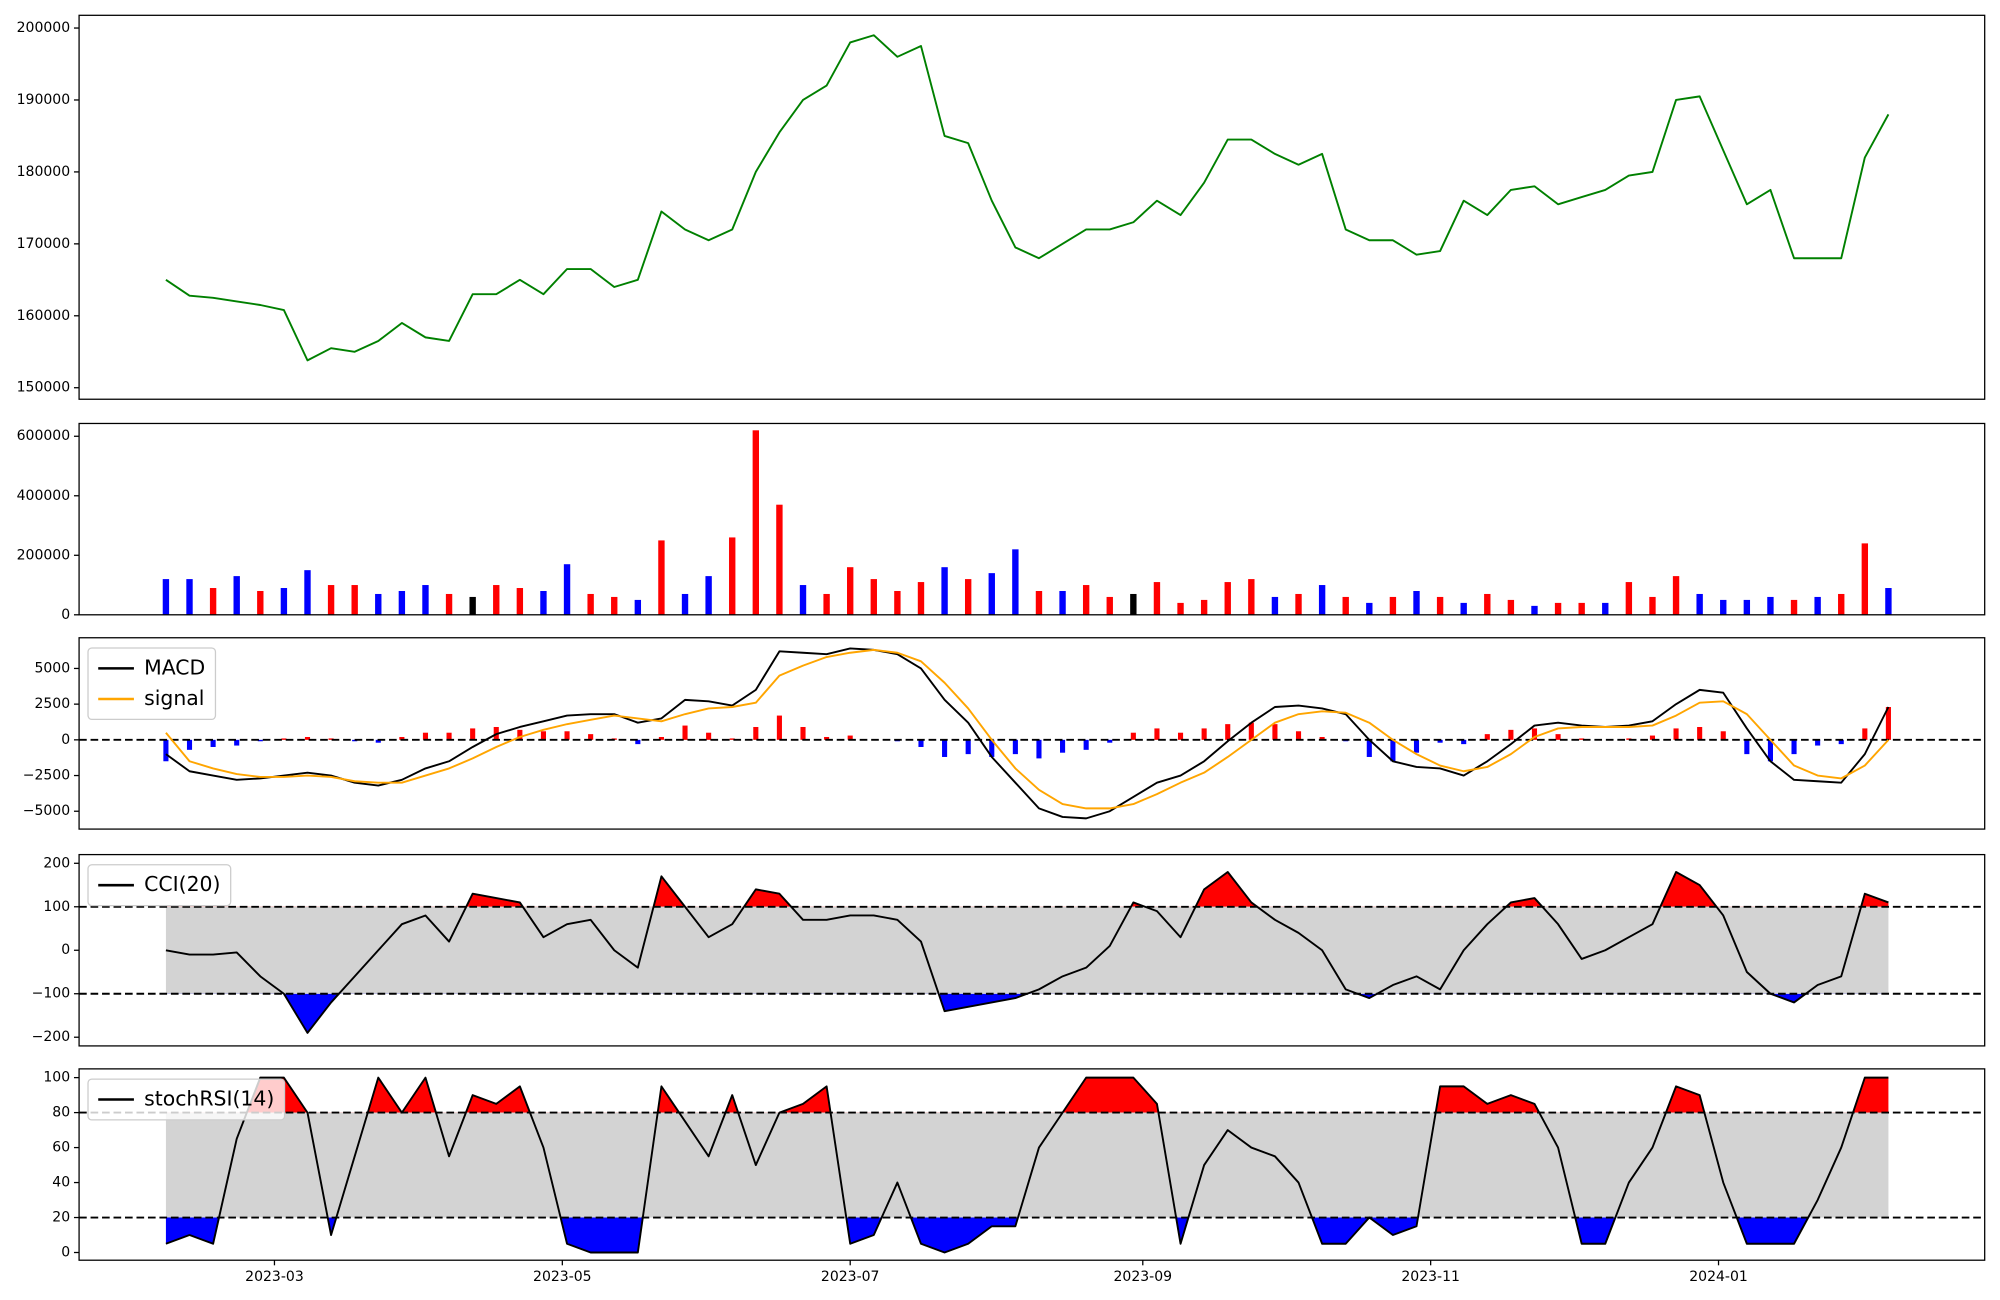  What do you see at coordinates (1718, 1277) in the screenshot?
I see `x-tick-label: 2024-01` at bounding box center [1718, 1277].